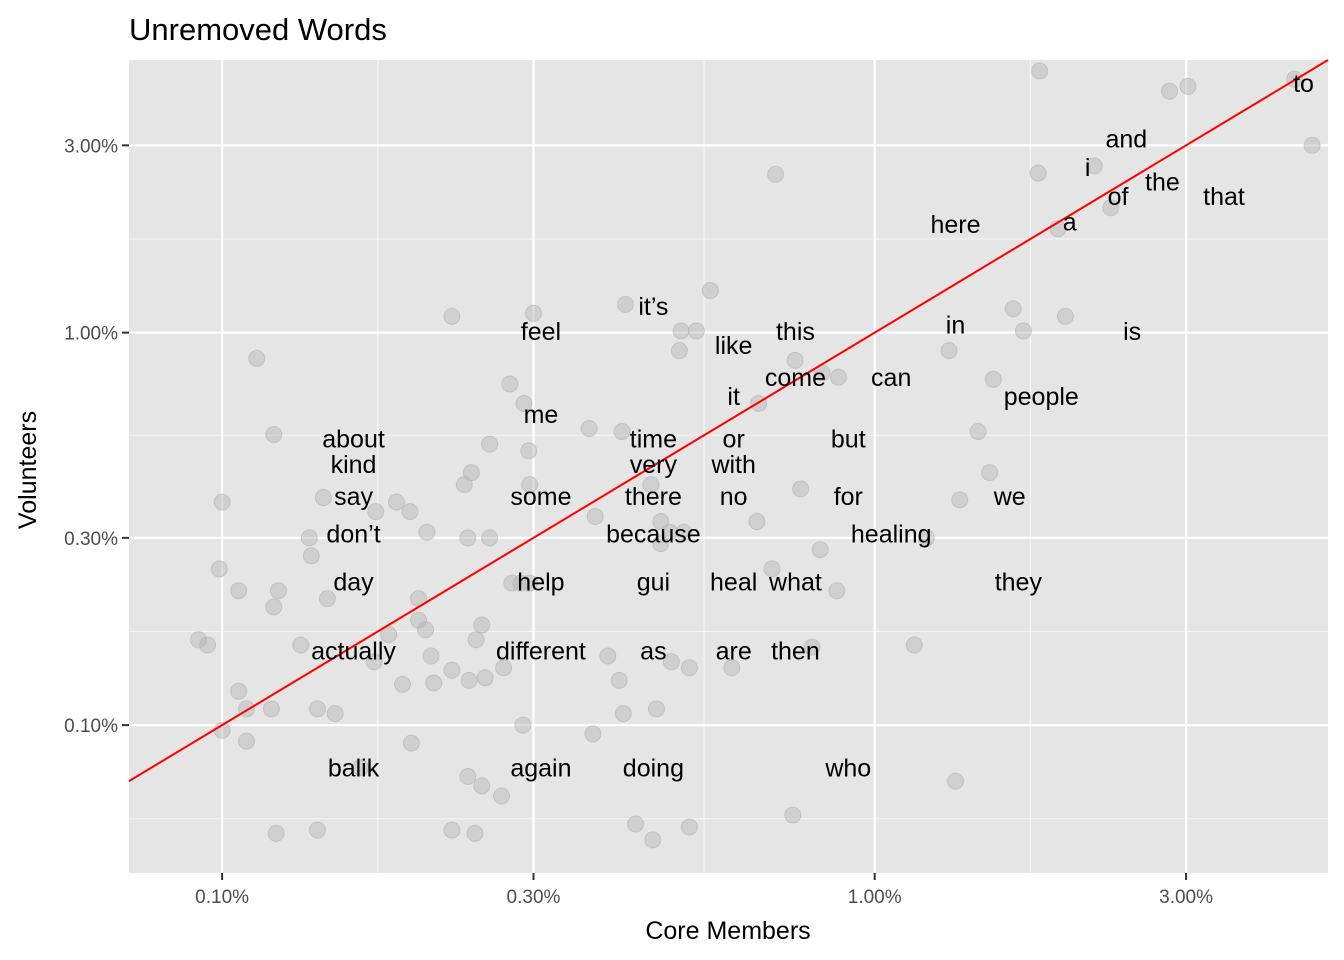 The height and width of the screenshot is (960, 1344). Describe the element at coordinates (91, 726) in the screenshot. I see `y-tick-label: 0.10%` at that location.